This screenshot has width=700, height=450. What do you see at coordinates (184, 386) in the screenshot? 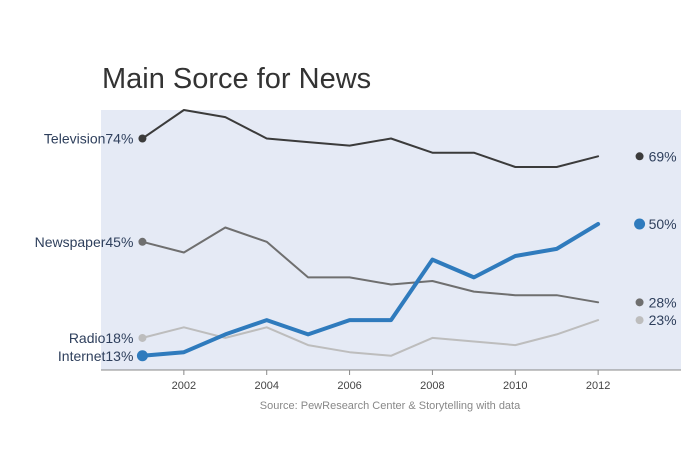
I see `x-tick-label: 2002` at bounding box center [184, 386].